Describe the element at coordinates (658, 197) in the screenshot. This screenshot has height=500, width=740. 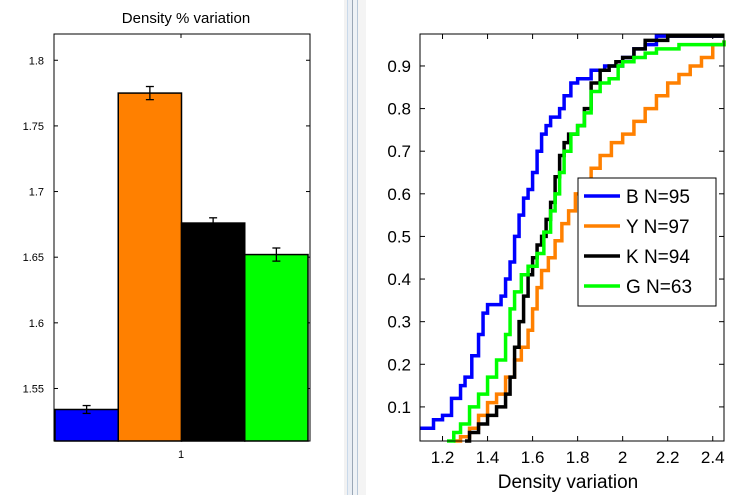
I see `legend-label: B N=95` at that location.